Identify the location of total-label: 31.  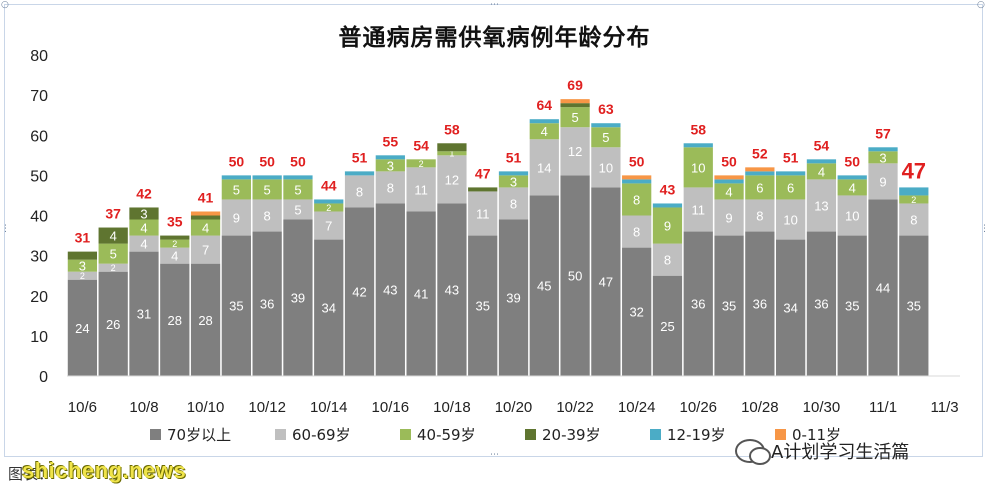
(83, 238).